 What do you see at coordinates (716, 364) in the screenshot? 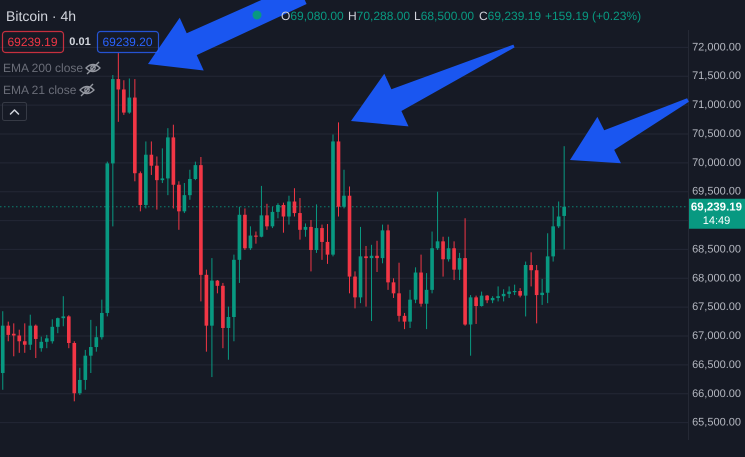
I see `y-tick-label: 66,500.00` at bounding box center [716, 364].